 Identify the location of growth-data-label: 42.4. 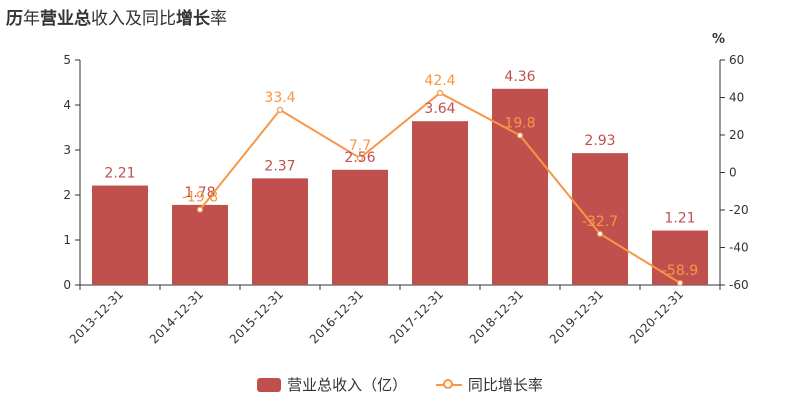
(439, 81).